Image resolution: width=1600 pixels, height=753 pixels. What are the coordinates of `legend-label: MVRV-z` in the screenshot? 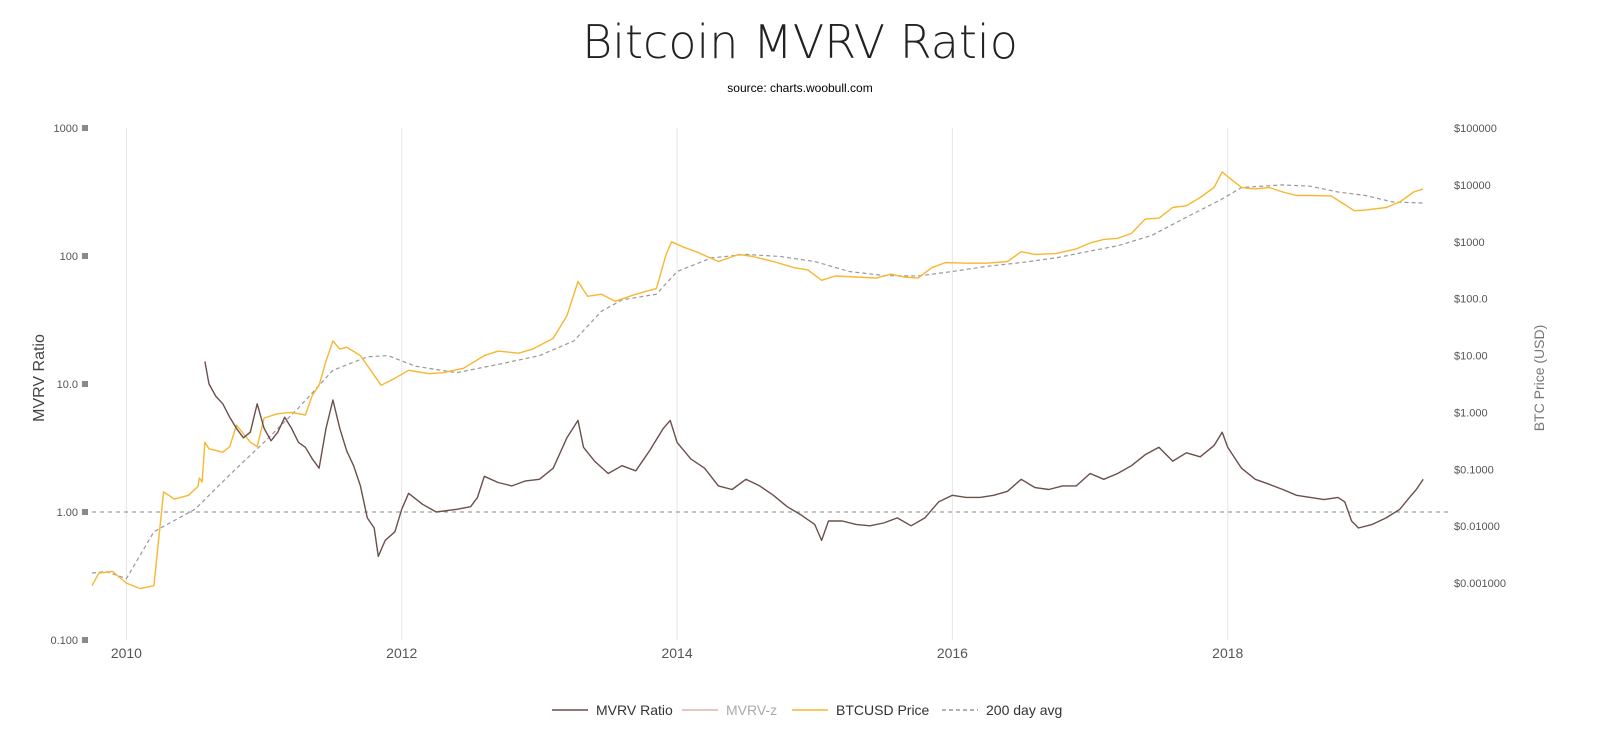 It's located at (751, 710).